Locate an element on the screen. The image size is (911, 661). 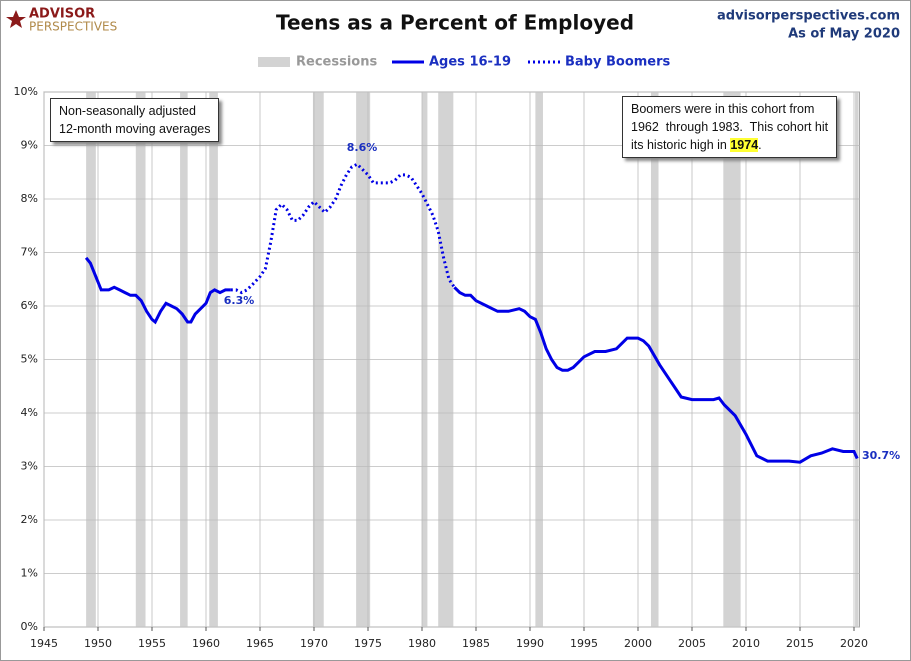
x-tick-label: 2010 is located at coordinates (746, 643).